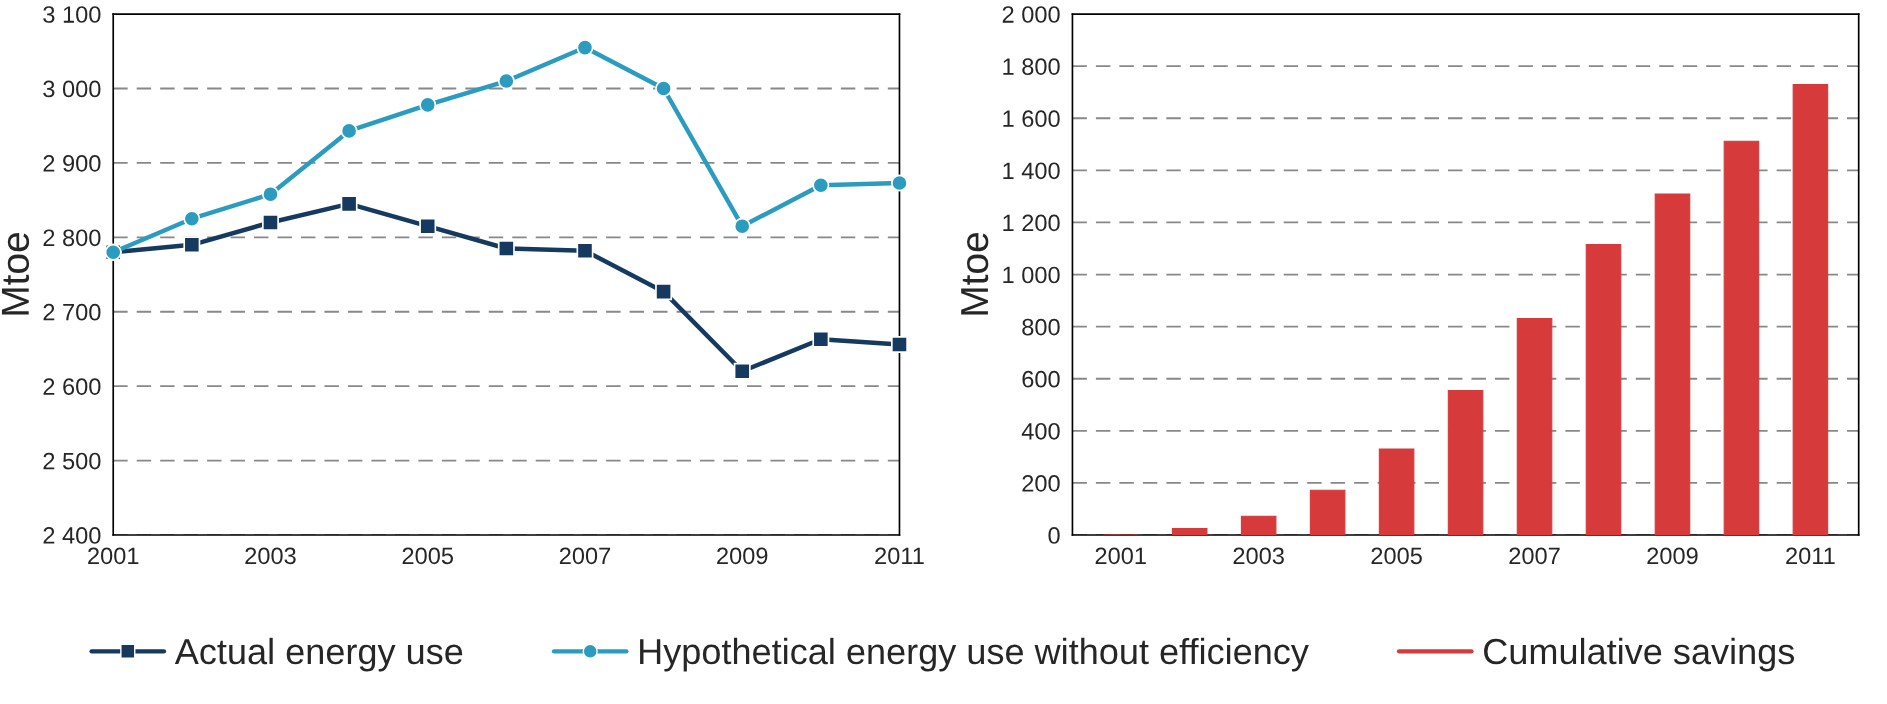 The width and height of the screenshot is (1887, 704). I want to click on y-tick-label: 1 400, so click(1031, 171).